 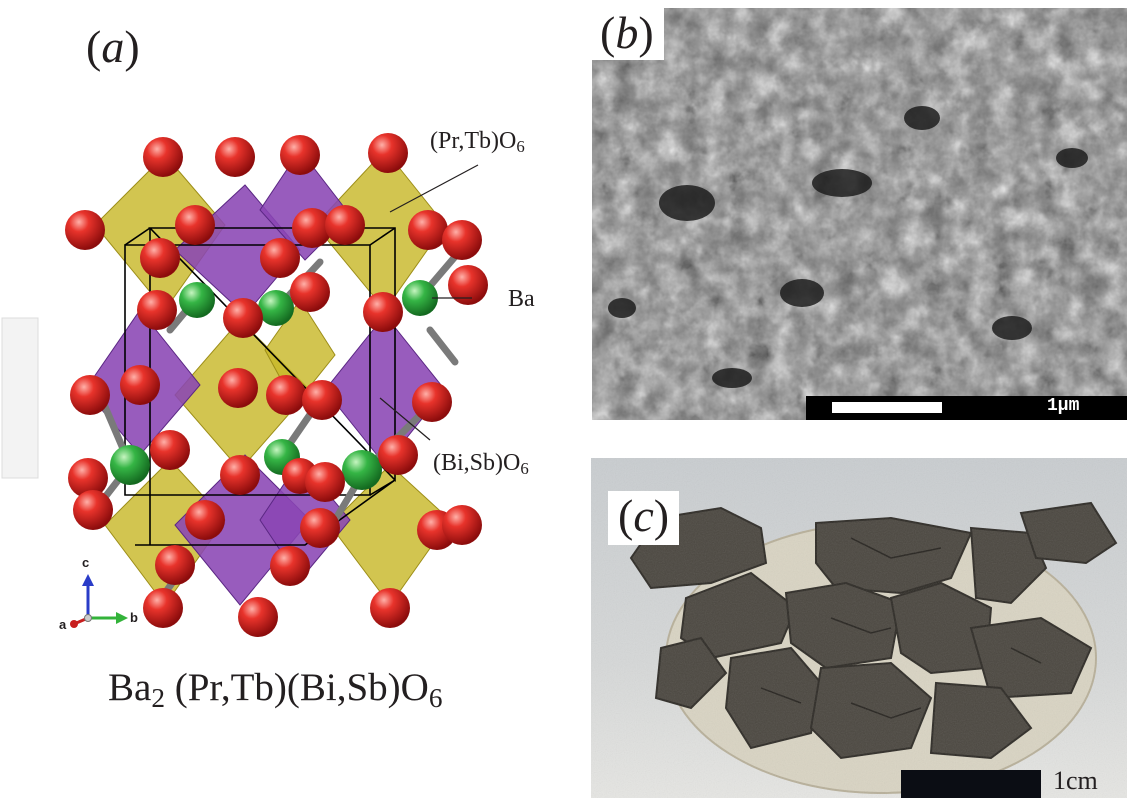 What do you see at coordinates (20, 398) in the screenshot?
I see `ghost-bar` at bounding box center [20, 398].